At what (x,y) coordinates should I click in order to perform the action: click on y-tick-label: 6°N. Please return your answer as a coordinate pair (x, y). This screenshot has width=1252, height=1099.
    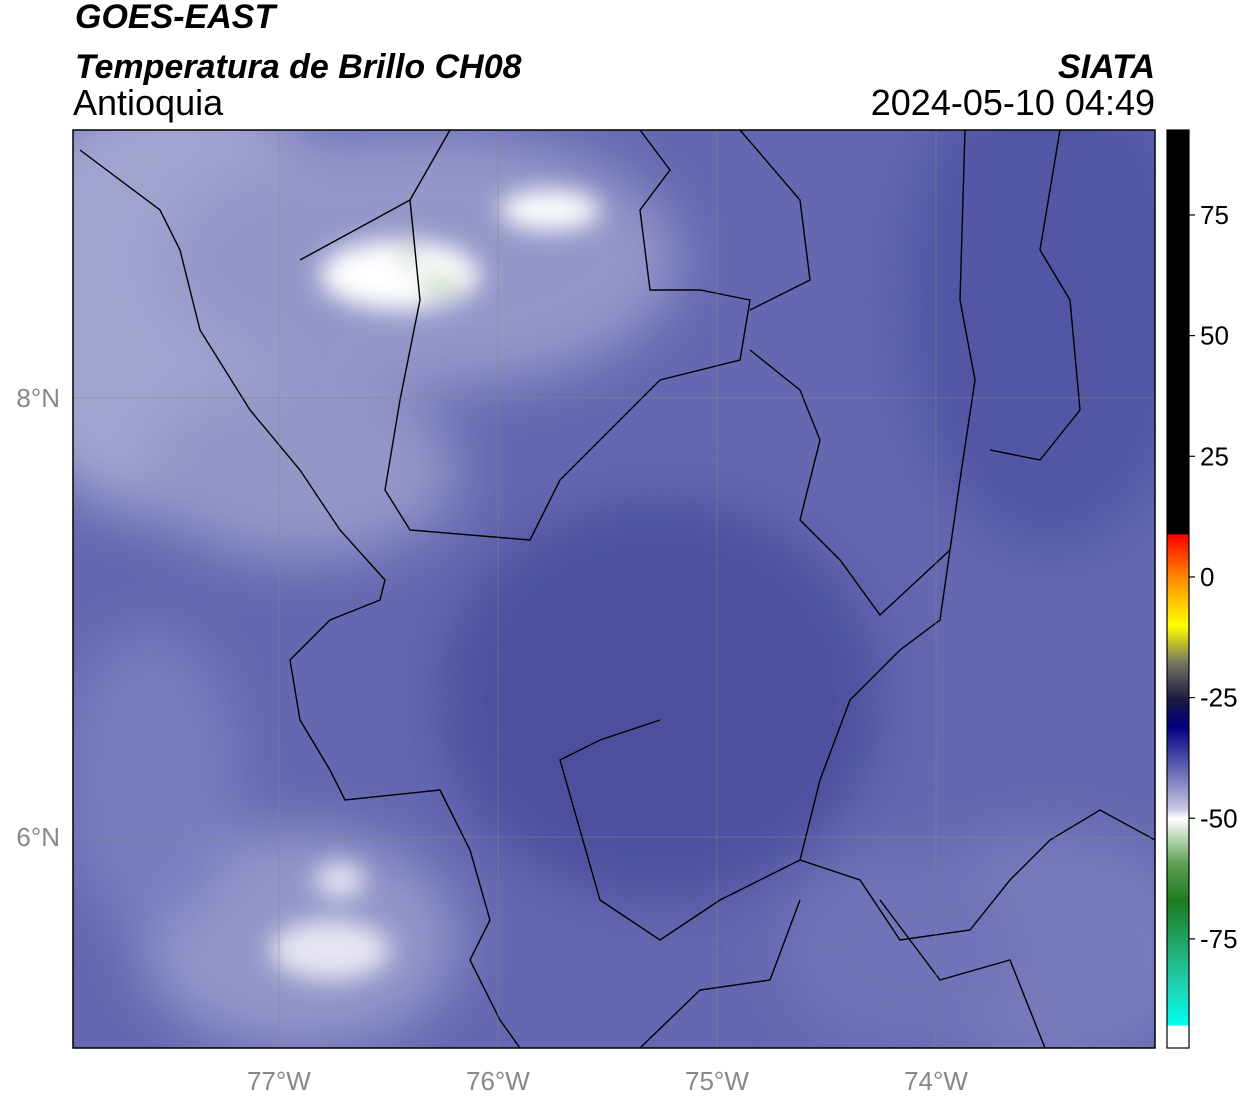
    Looking at the image, I should click on (38, 837).